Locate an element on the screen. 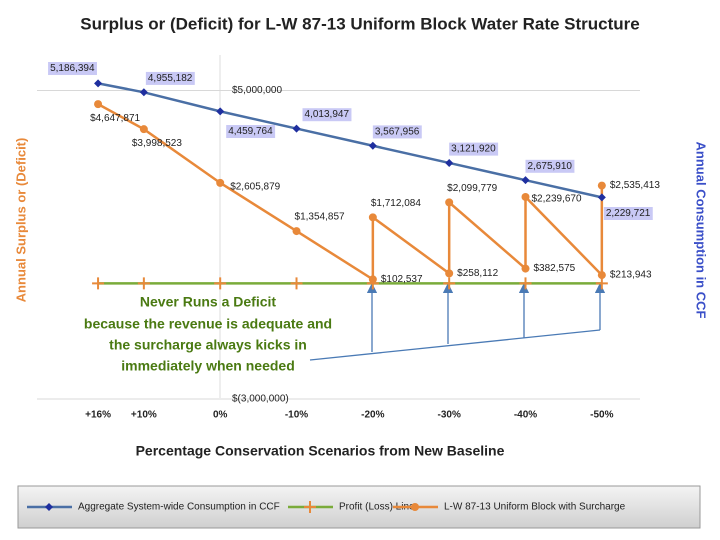  annotation: because the revenue is adequate and is located at coordinates (208, 324).